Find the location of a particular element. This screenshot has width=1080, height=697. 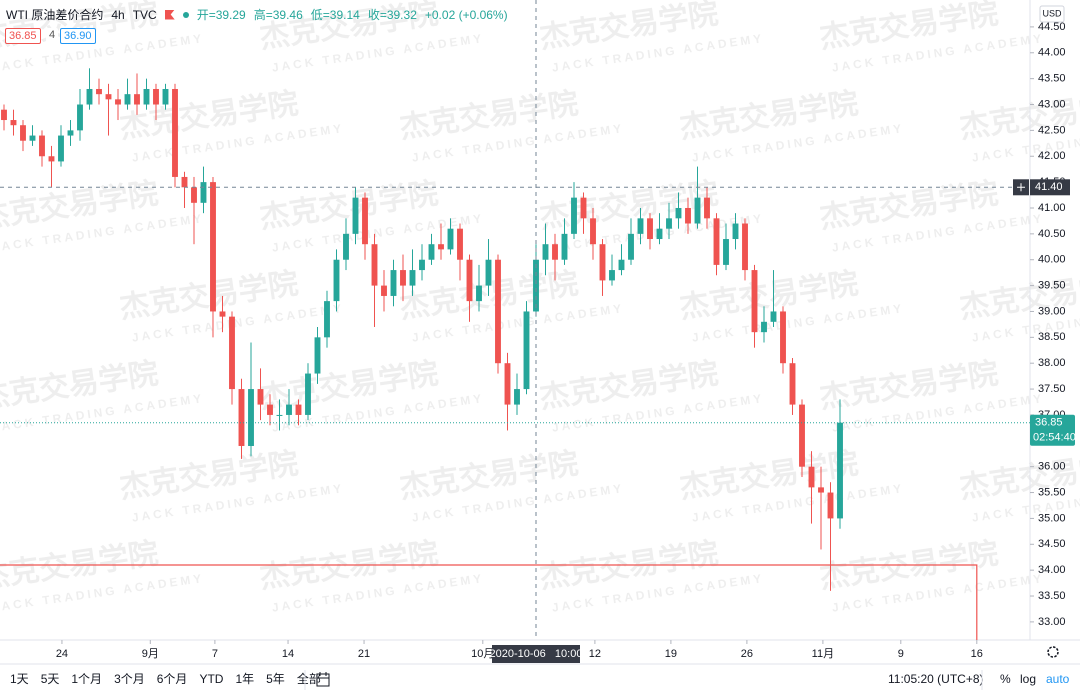

interval: 4h is located at coordinates (118, 14).